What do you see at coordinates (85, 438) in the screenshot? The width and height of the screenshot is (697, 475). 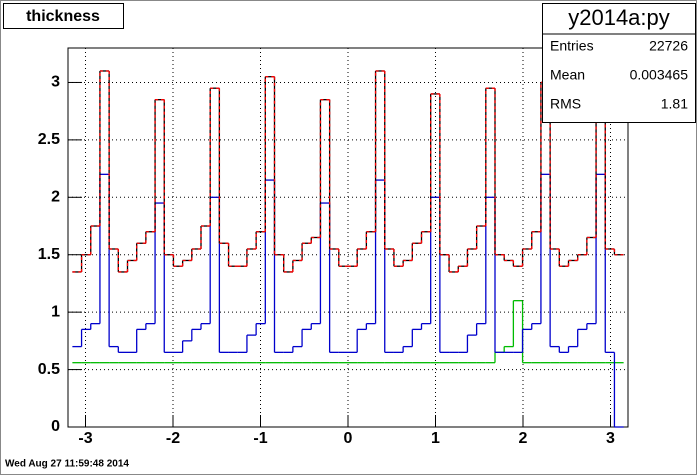 I see `x-tick-label: -3` at bounding box center [85, 438].